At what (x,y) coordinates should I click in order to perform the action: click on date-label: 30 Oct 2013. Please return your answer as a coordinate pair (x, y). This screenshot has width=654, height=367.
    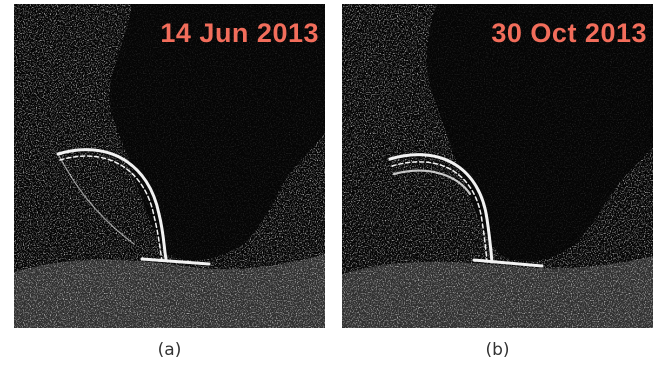
    Looking at the image, I should click on (569, 33).